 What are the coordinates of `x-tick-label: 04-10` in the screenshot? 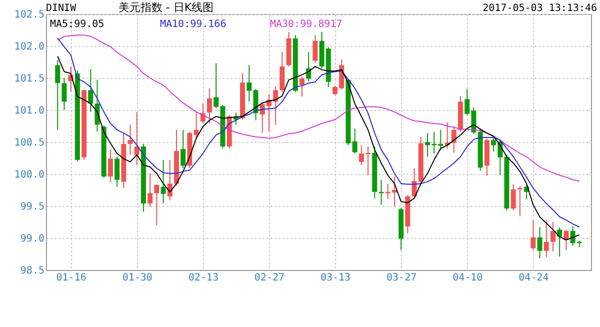 It's located at (467, 278).